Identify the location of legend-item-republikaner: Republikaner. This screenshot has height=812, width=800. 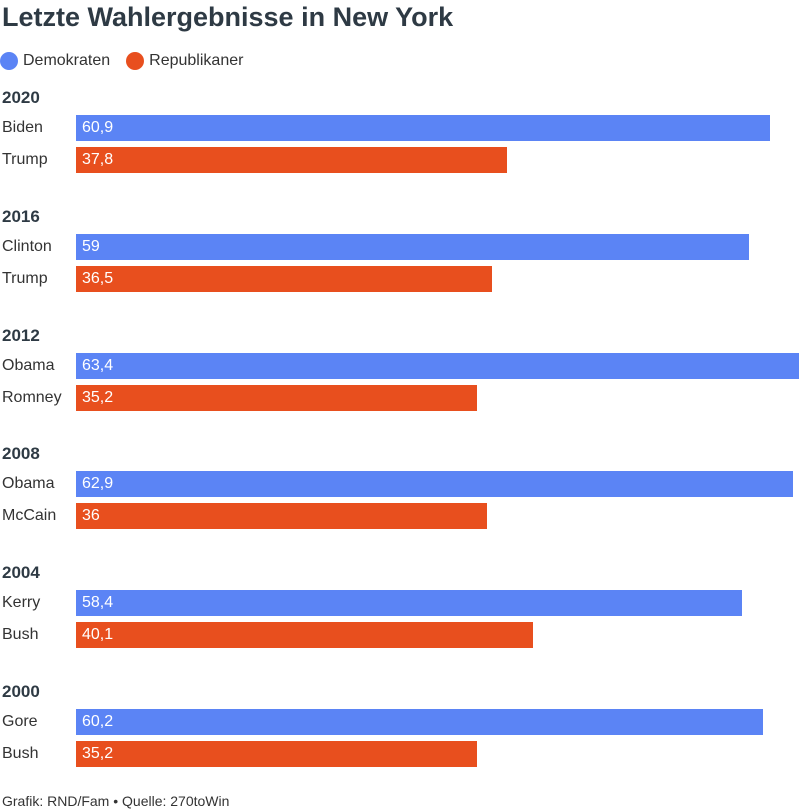
(184, 61).